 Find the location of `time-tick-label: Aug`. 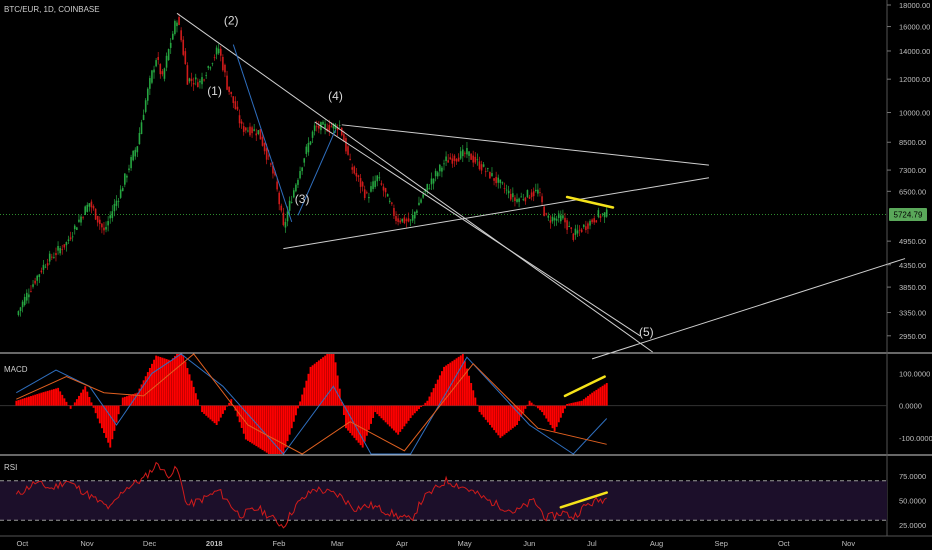

time-tick-label: Aug is located at coordinates (656, 543).